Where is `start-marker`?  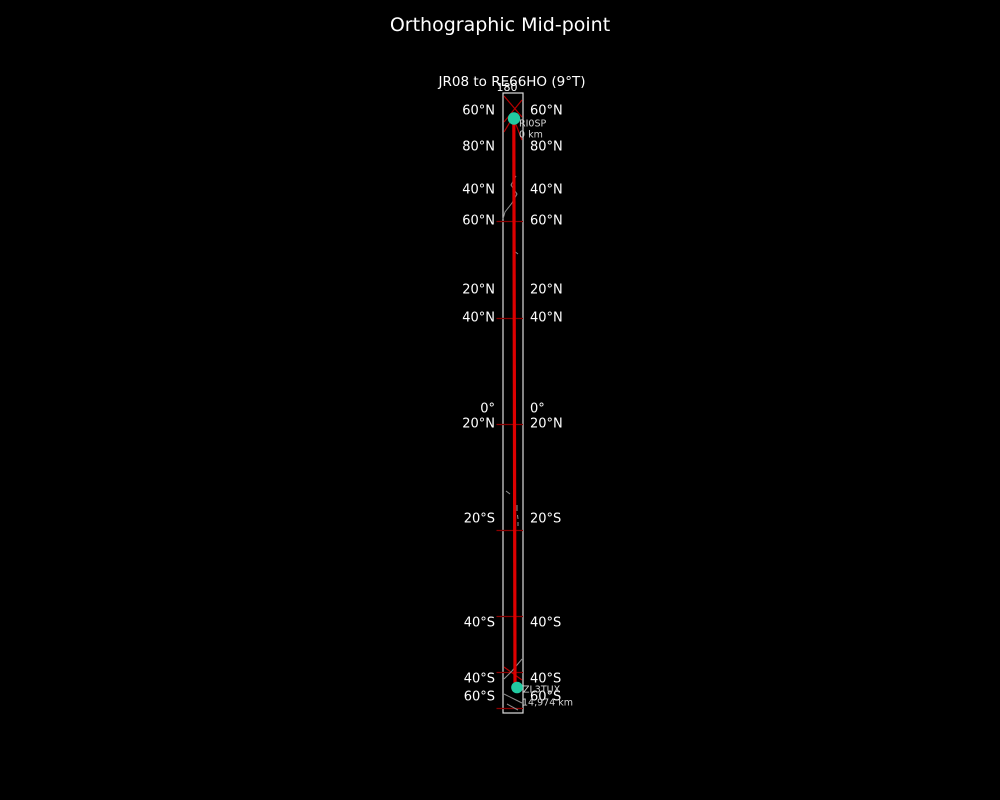 start-marker is located at coordinates (514, 118).